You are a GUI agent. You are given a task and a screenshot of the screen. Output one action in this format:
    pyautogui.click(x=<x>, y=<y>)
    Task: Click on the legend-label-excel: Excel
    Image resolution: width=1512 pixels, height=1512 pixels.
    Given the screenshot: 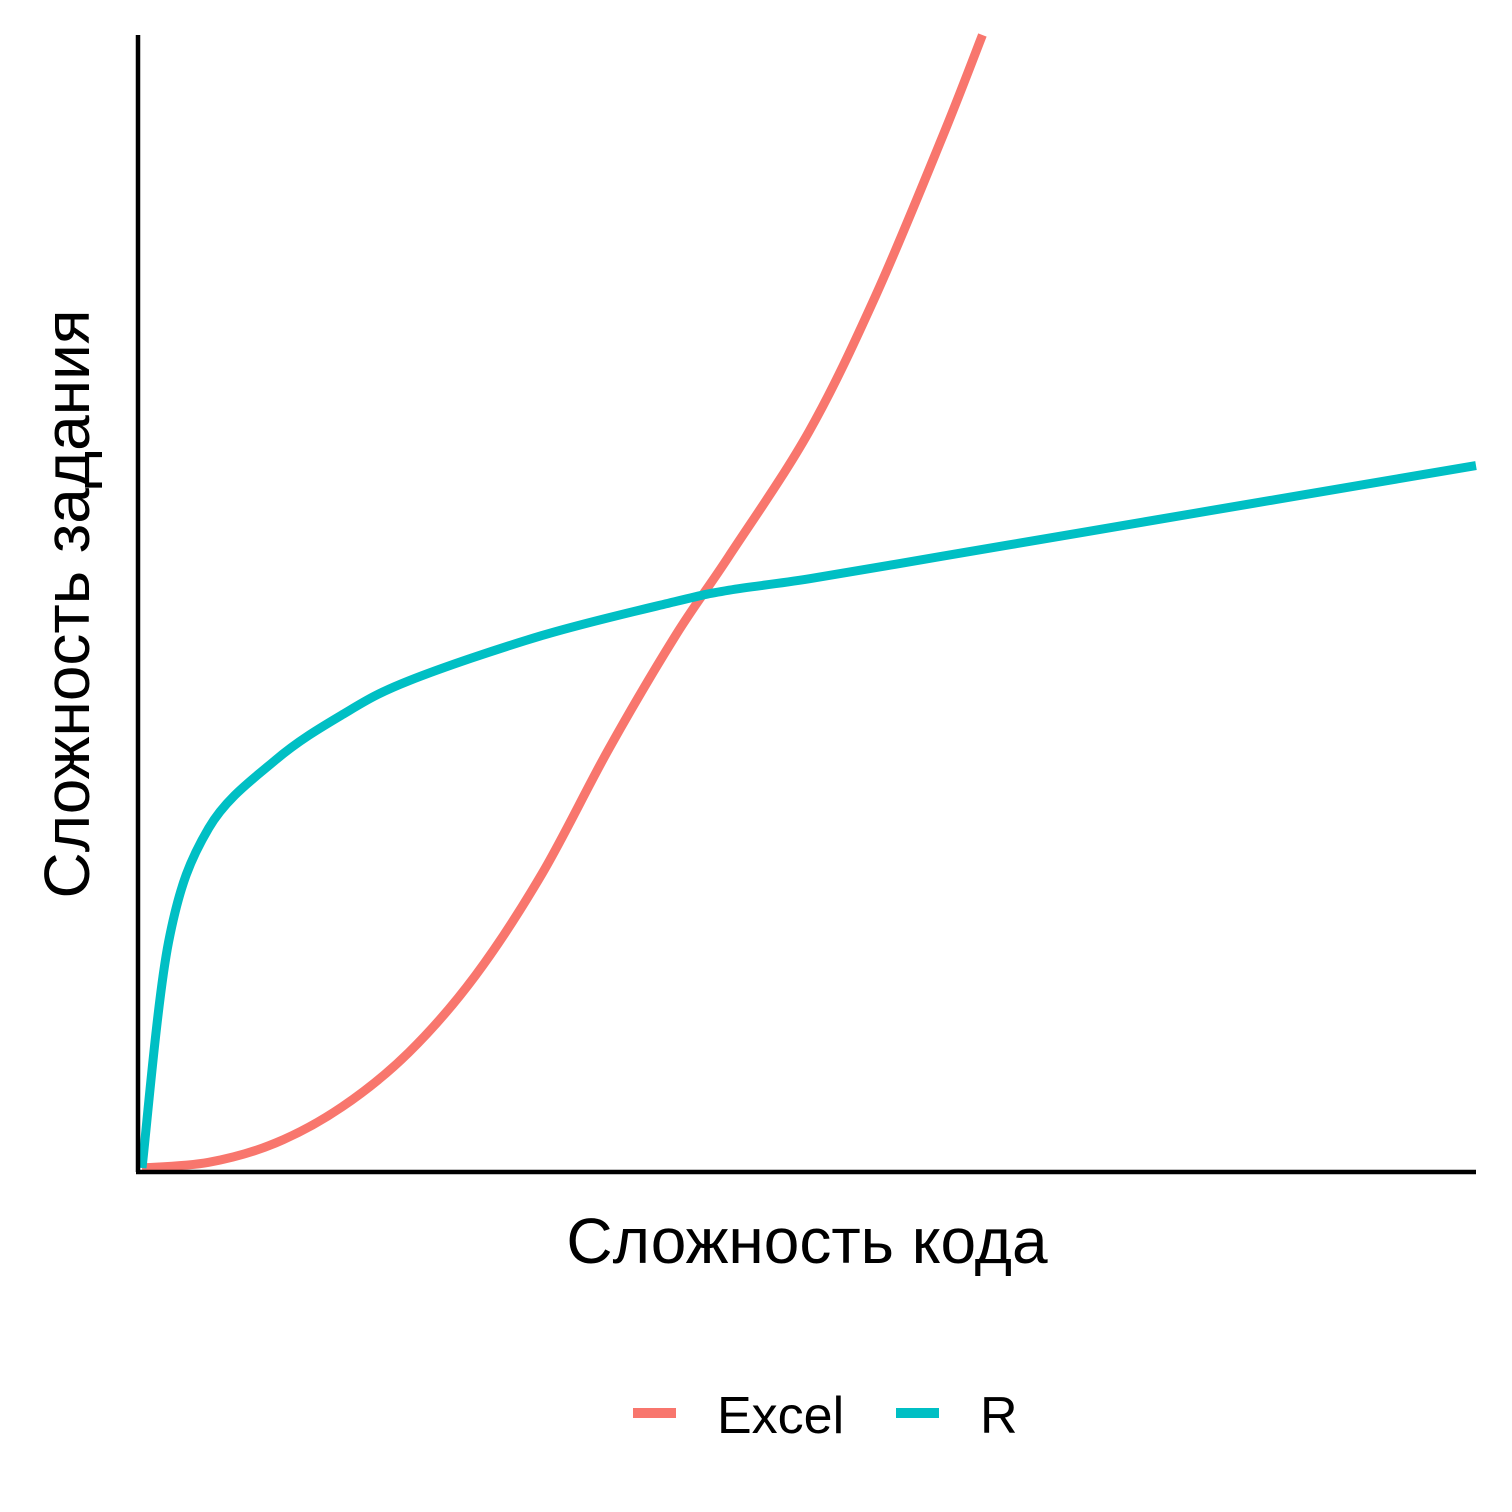 What is the action you would take?
    pyautogui.click(x=780, y=1416)
    